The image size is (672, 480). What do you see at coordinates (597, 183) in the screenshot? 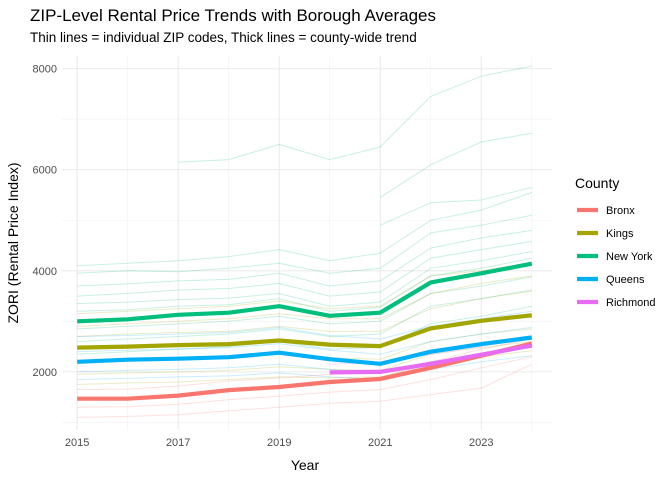
I see `legend-title: County` at bounding box center [597, 183].